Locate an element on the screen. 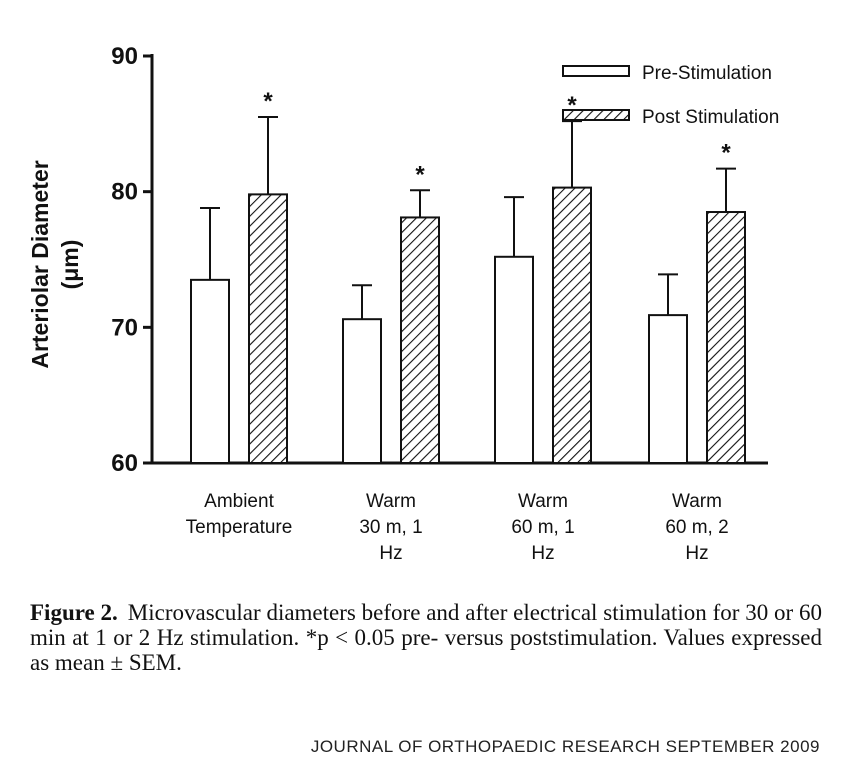 This screenshot has height=767, width=850. x-category-label: Warm 60 m, 1 Hz is located at coordinates (542, 527).